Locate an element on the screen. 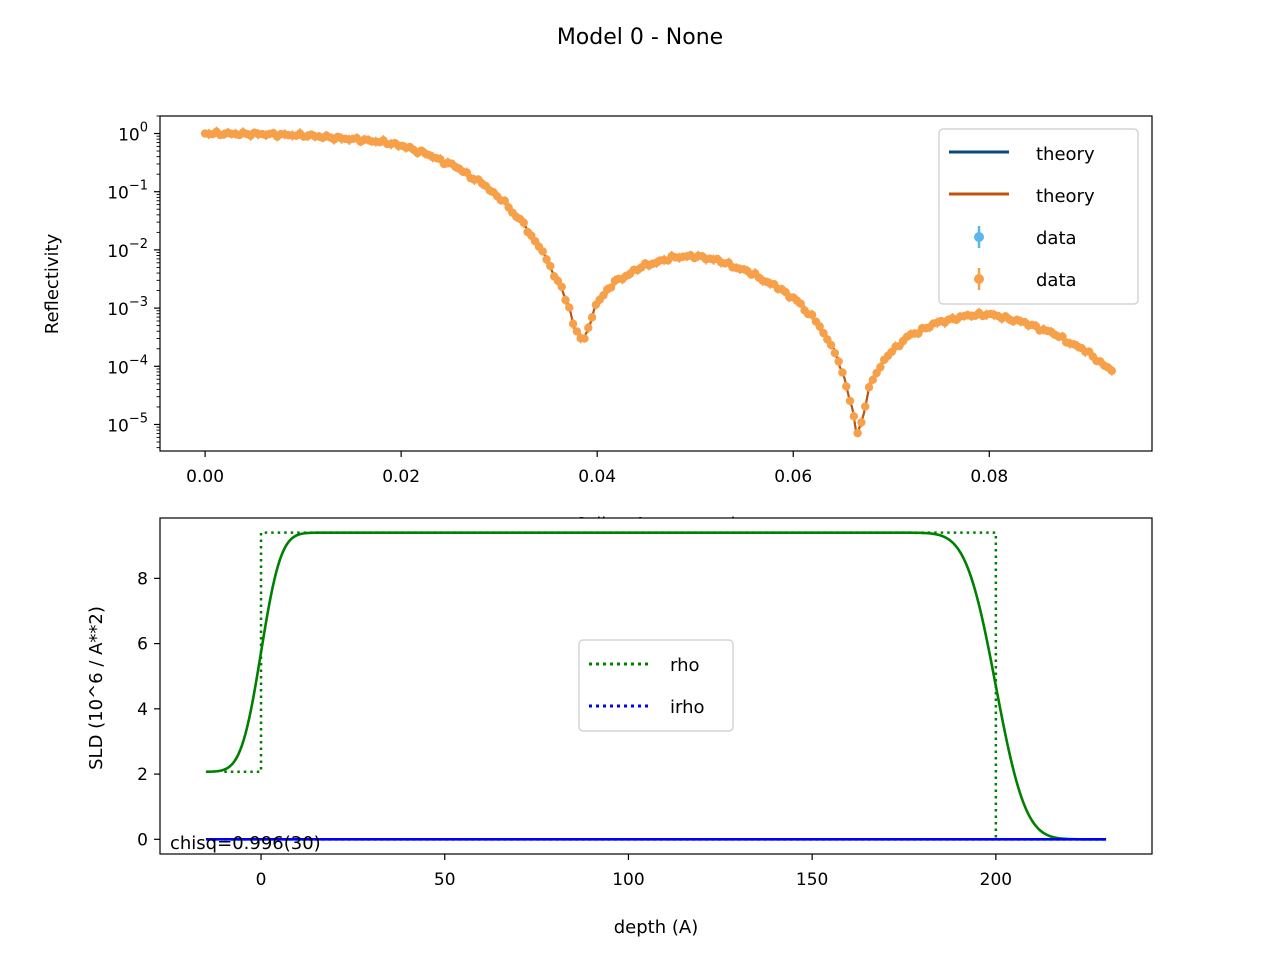 The image size is (1280, 960). legend-label-data-1: data is located at coordinates (1056, 238).